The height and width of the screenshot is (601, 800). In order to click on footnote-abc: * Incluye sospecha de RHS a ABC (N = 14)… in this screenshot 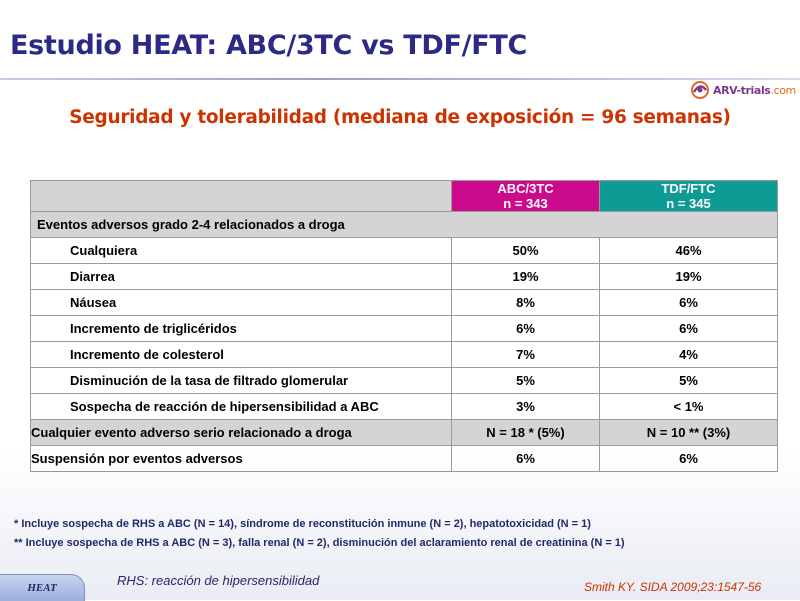, I will do `click(302, 524)`.